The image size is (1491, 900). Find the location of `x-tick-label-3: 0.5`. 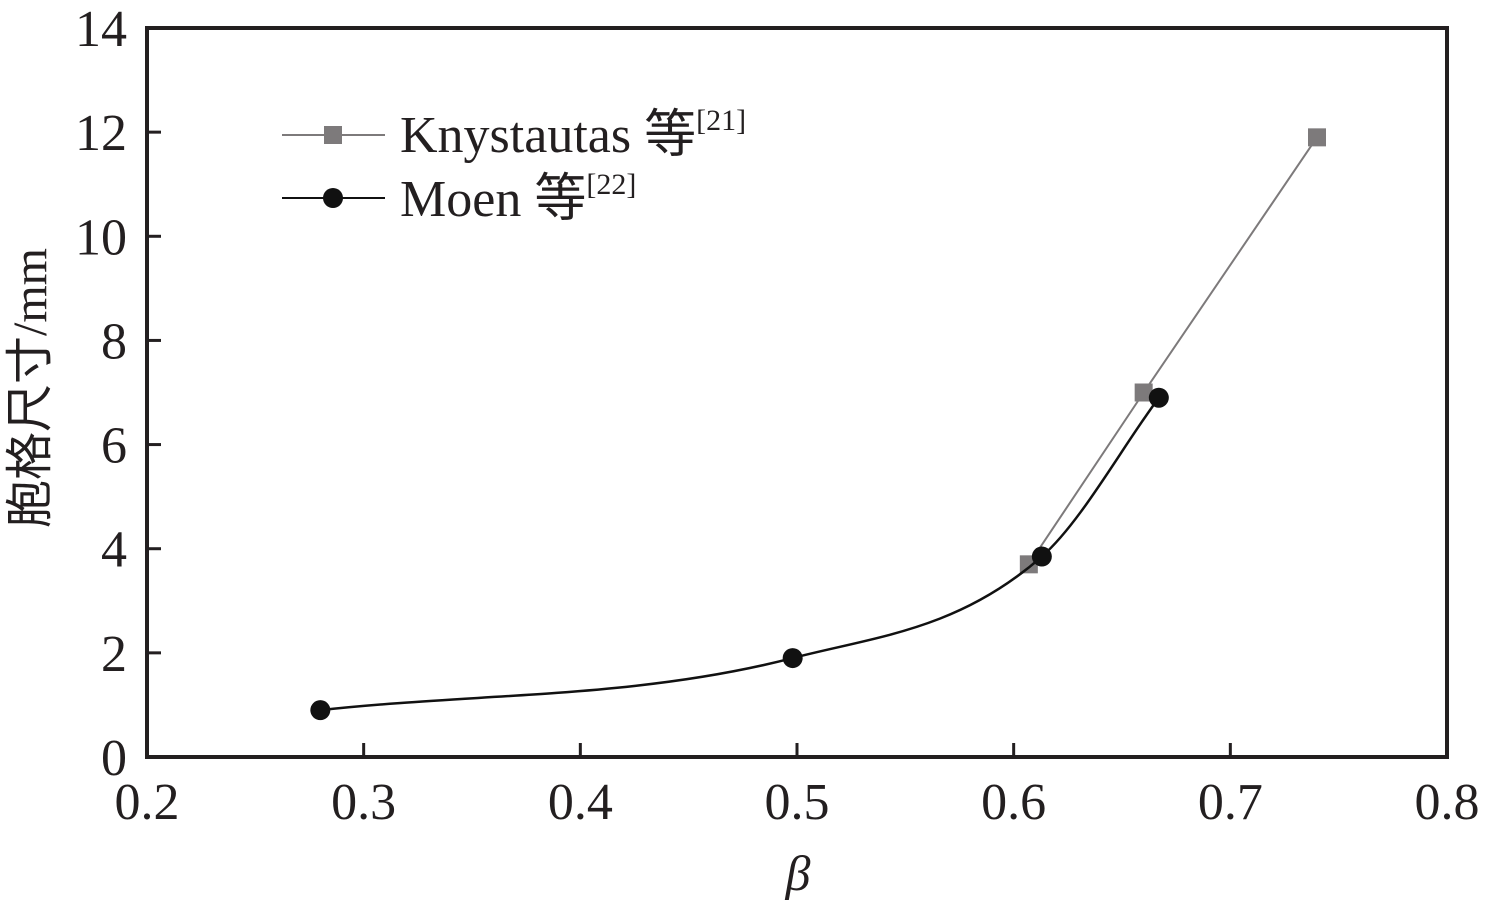

x-tick-label-3: 0.5 is located at coordinates (797, 802).